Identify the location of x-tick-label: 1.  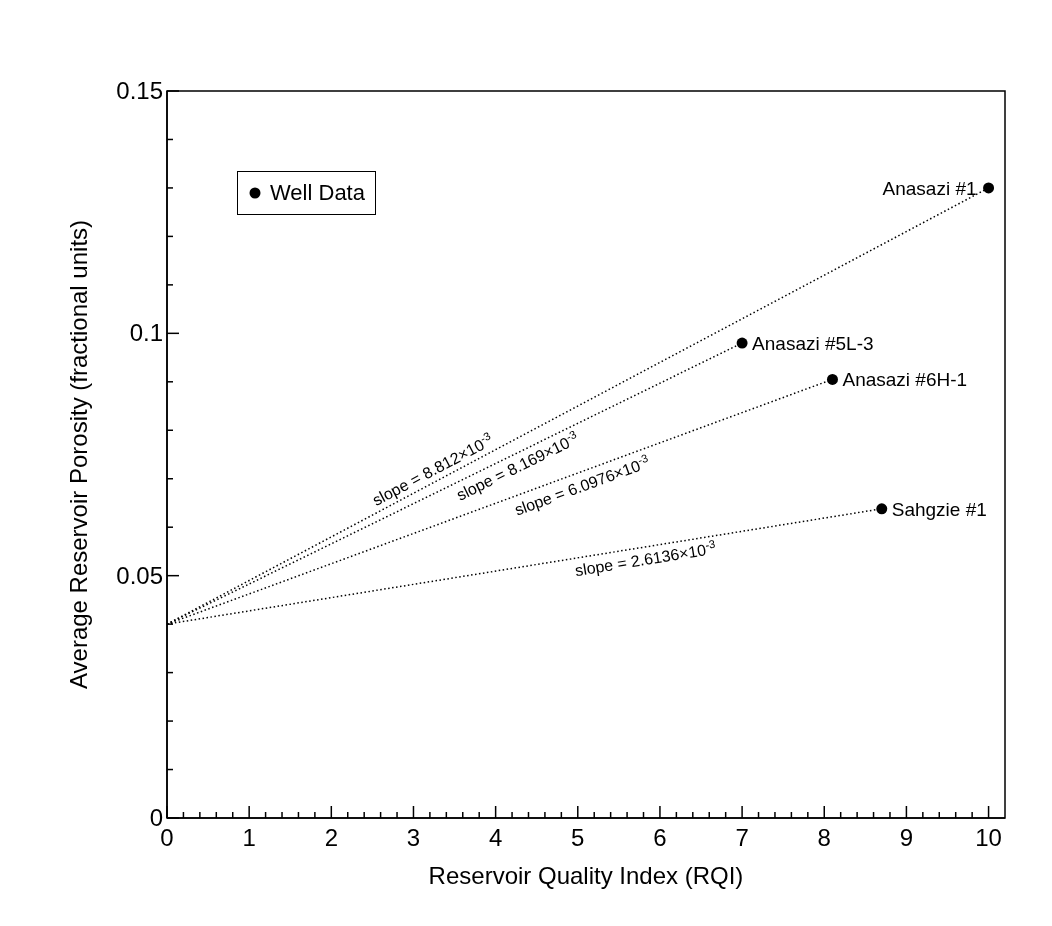
(249, 837).